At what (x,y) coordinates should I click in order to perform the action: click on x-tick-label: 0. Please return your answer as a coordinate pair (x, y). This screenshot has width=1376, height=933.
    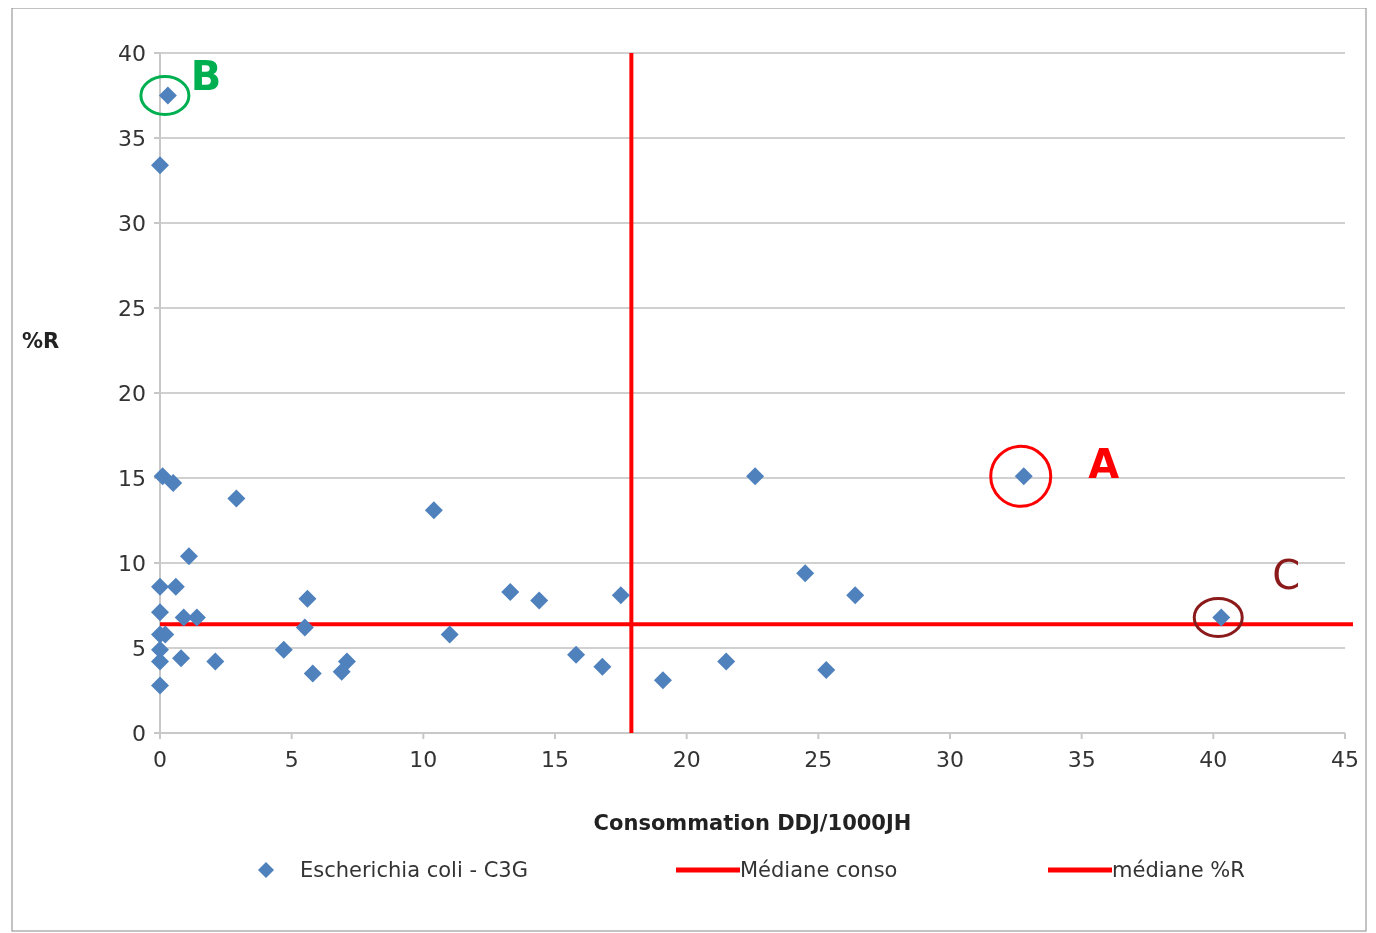
    Looking at the image, I should click on (160, 759).